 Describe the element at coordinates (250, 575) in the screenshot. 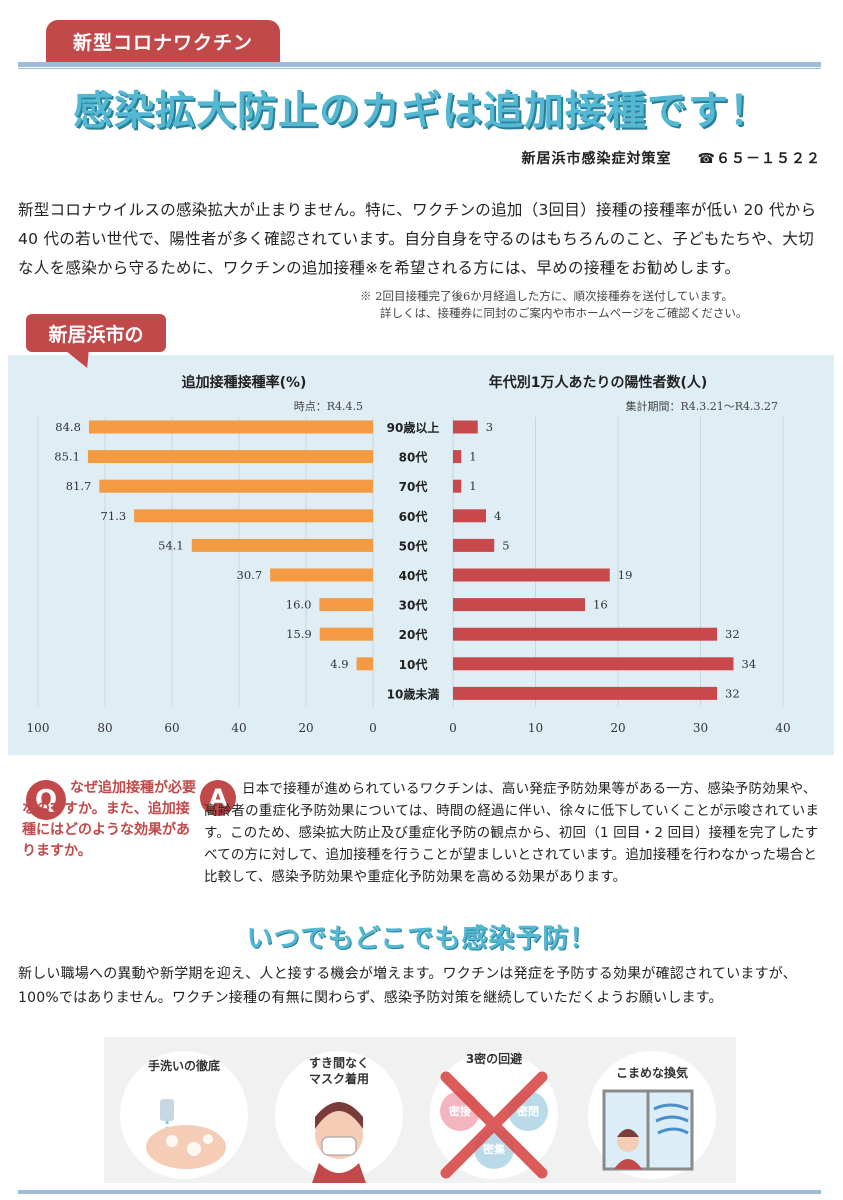

I see `left-bar-value: 30.7` at that location.